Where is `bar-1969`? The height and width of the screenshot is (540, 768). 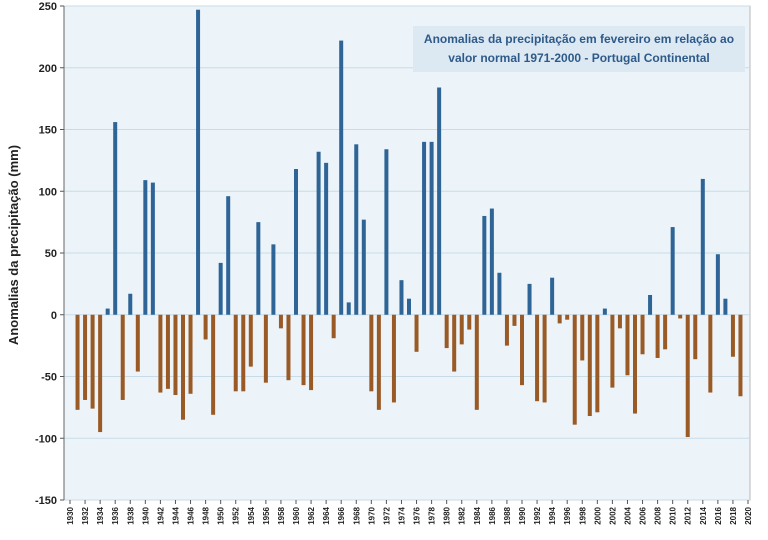 bar-1969 is located at coordinates (363, 267).